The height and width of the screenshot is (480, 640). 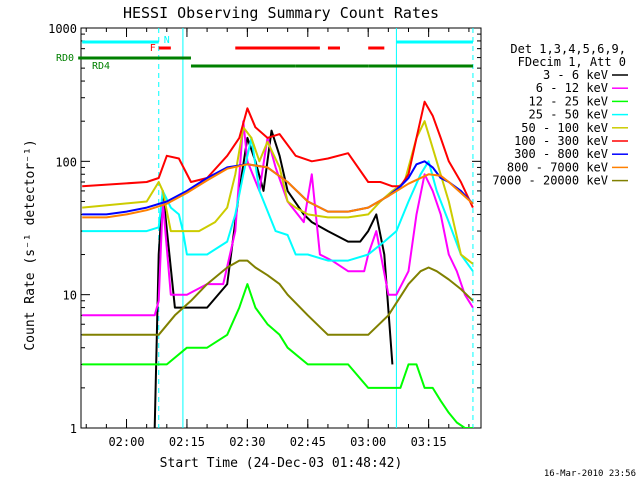 I want to click on chart-title: HESSI Observing Summary Count Rates, so click(x=281, y=13).